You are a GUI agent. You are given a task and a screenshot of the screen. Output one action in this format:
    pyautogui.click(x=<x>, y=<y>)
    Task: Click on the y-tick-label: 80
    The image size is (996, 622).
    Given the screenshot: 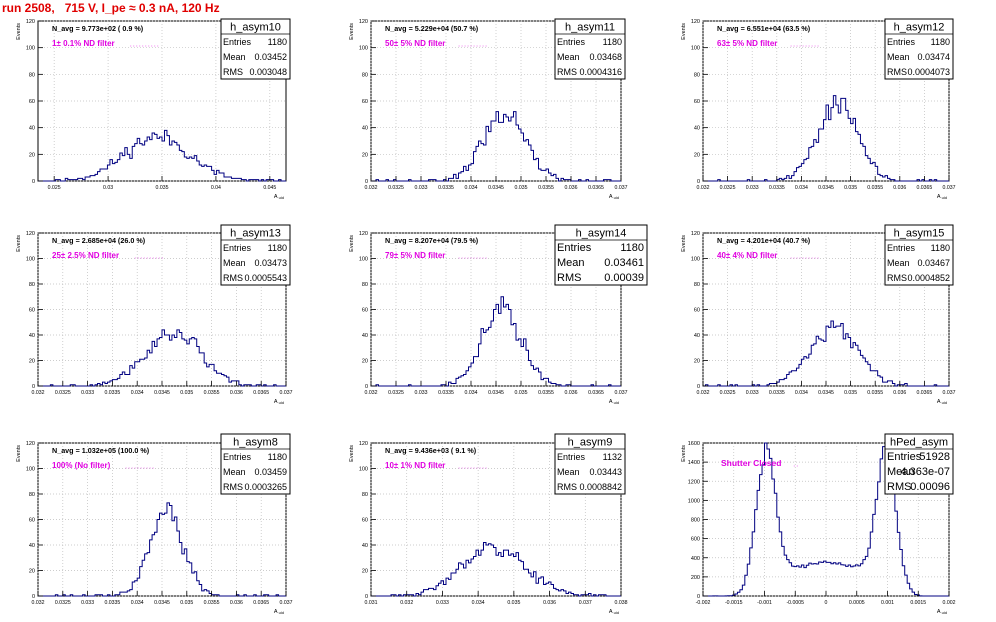 What is the action you would take?
    pyautogui.click(x=365, y=495)
    